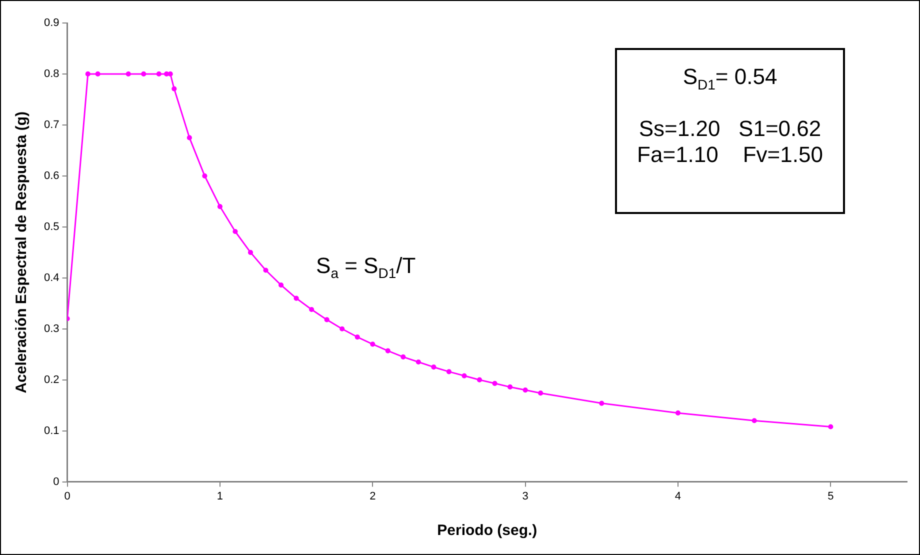  Describe the element at coordinates (52, 380) in the screenshot. I see `y-tick-label: 0.2` at that location.